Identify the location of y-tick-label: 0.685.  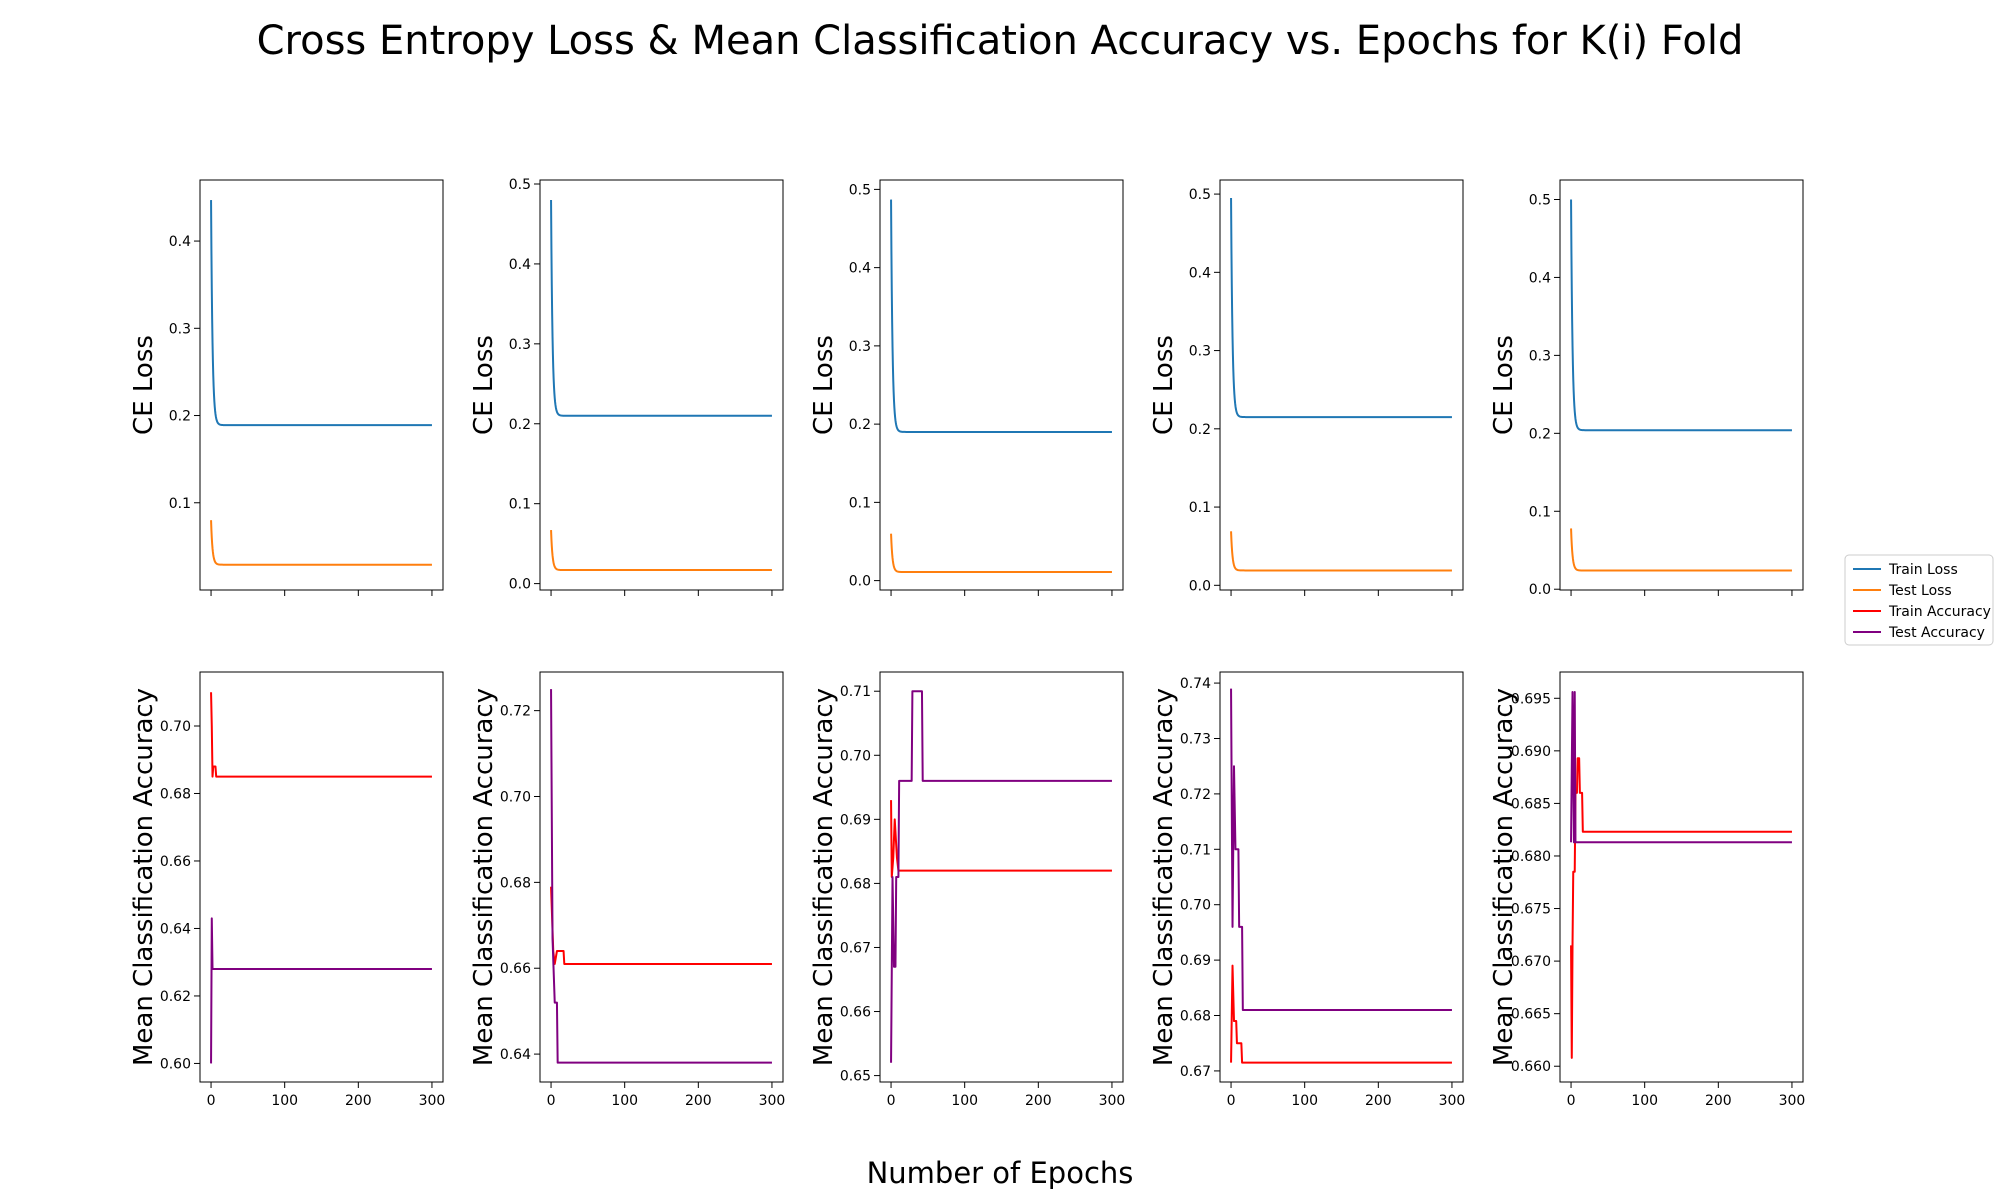
(1531, 804).